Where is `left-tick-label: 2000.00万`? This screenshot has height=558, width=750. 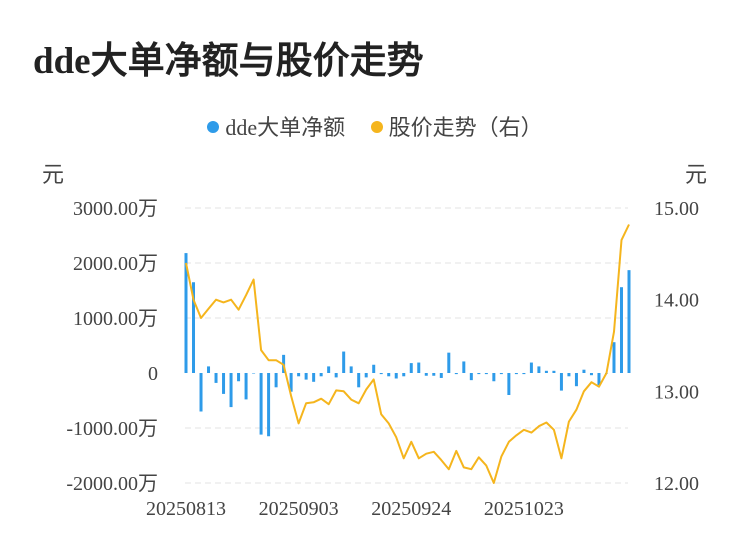
left-tick-label: 2000.00万 is located at coordinates (115, 264).